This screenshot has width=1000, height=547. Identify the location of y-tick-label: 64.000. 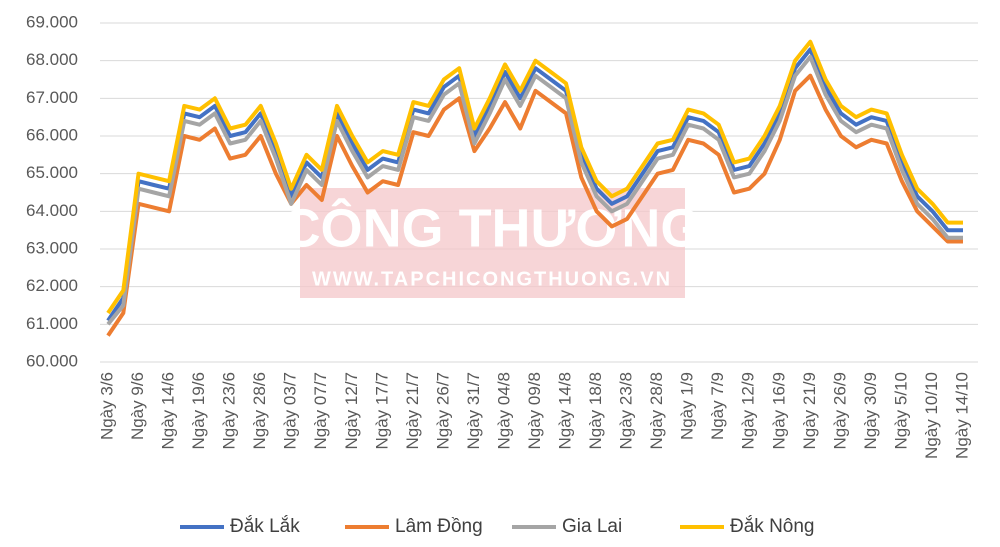
(52, 210).